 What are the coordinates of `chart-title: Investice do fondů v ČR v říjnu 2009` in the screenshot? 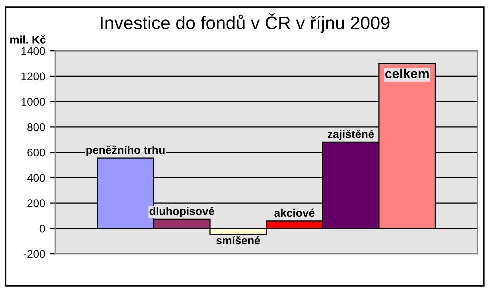 It's located at (245, 24).